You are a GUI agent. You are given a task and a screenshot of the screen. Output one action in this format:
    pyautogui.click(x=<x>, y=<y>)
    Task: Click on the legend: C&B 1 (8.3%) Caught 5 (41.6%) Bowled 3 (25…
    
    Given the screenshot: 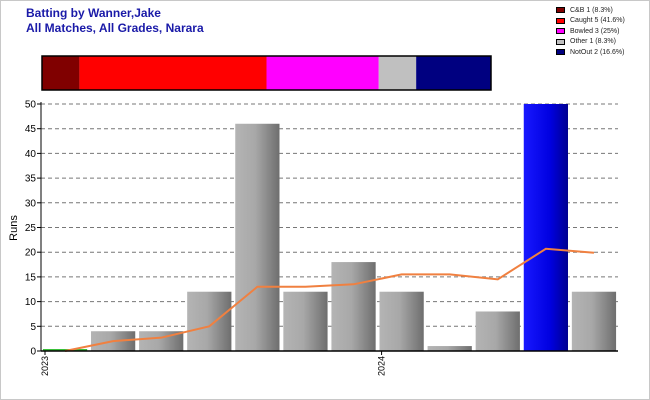 What is the action you would take?
    pyautogui.click(x=590, y=31)
    